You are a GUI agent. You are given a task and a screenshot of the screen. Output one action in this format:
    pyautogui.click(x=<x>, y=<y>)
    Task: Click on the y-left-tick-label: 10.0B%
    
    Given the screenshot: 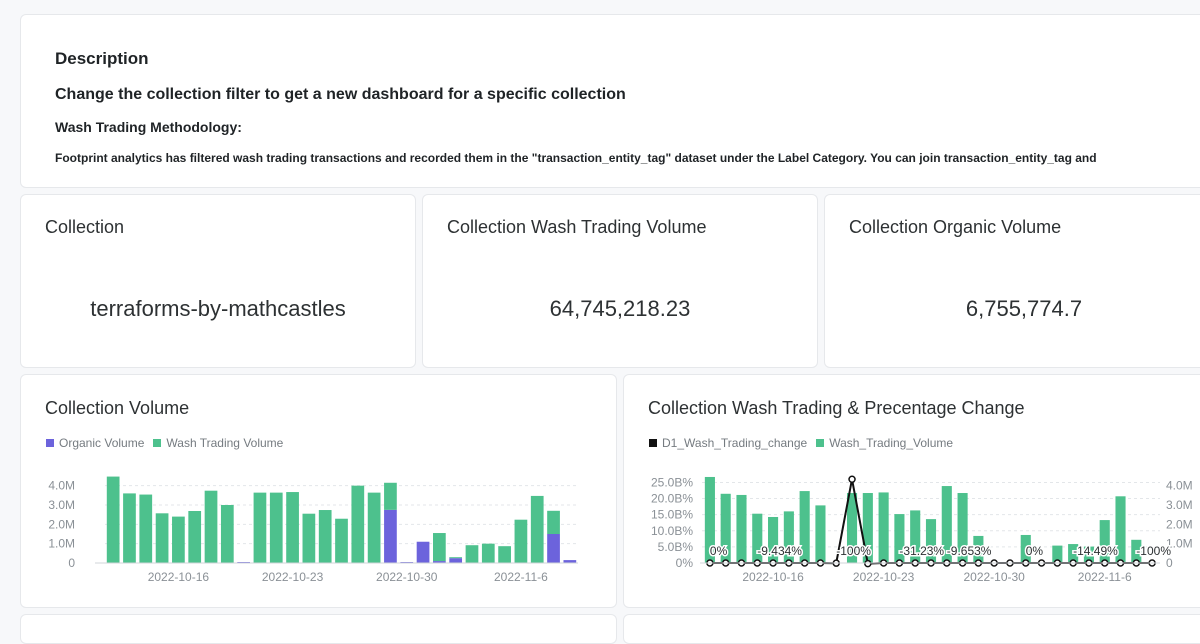 What is the action you would take?
    pyautogui.click(x=672, y=531)
    